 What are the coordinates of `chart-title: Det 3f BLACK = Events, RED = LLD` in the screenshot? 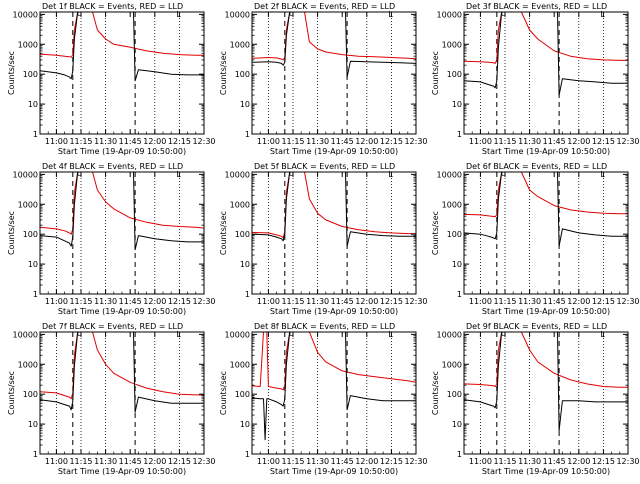 It's located at (536, 6).